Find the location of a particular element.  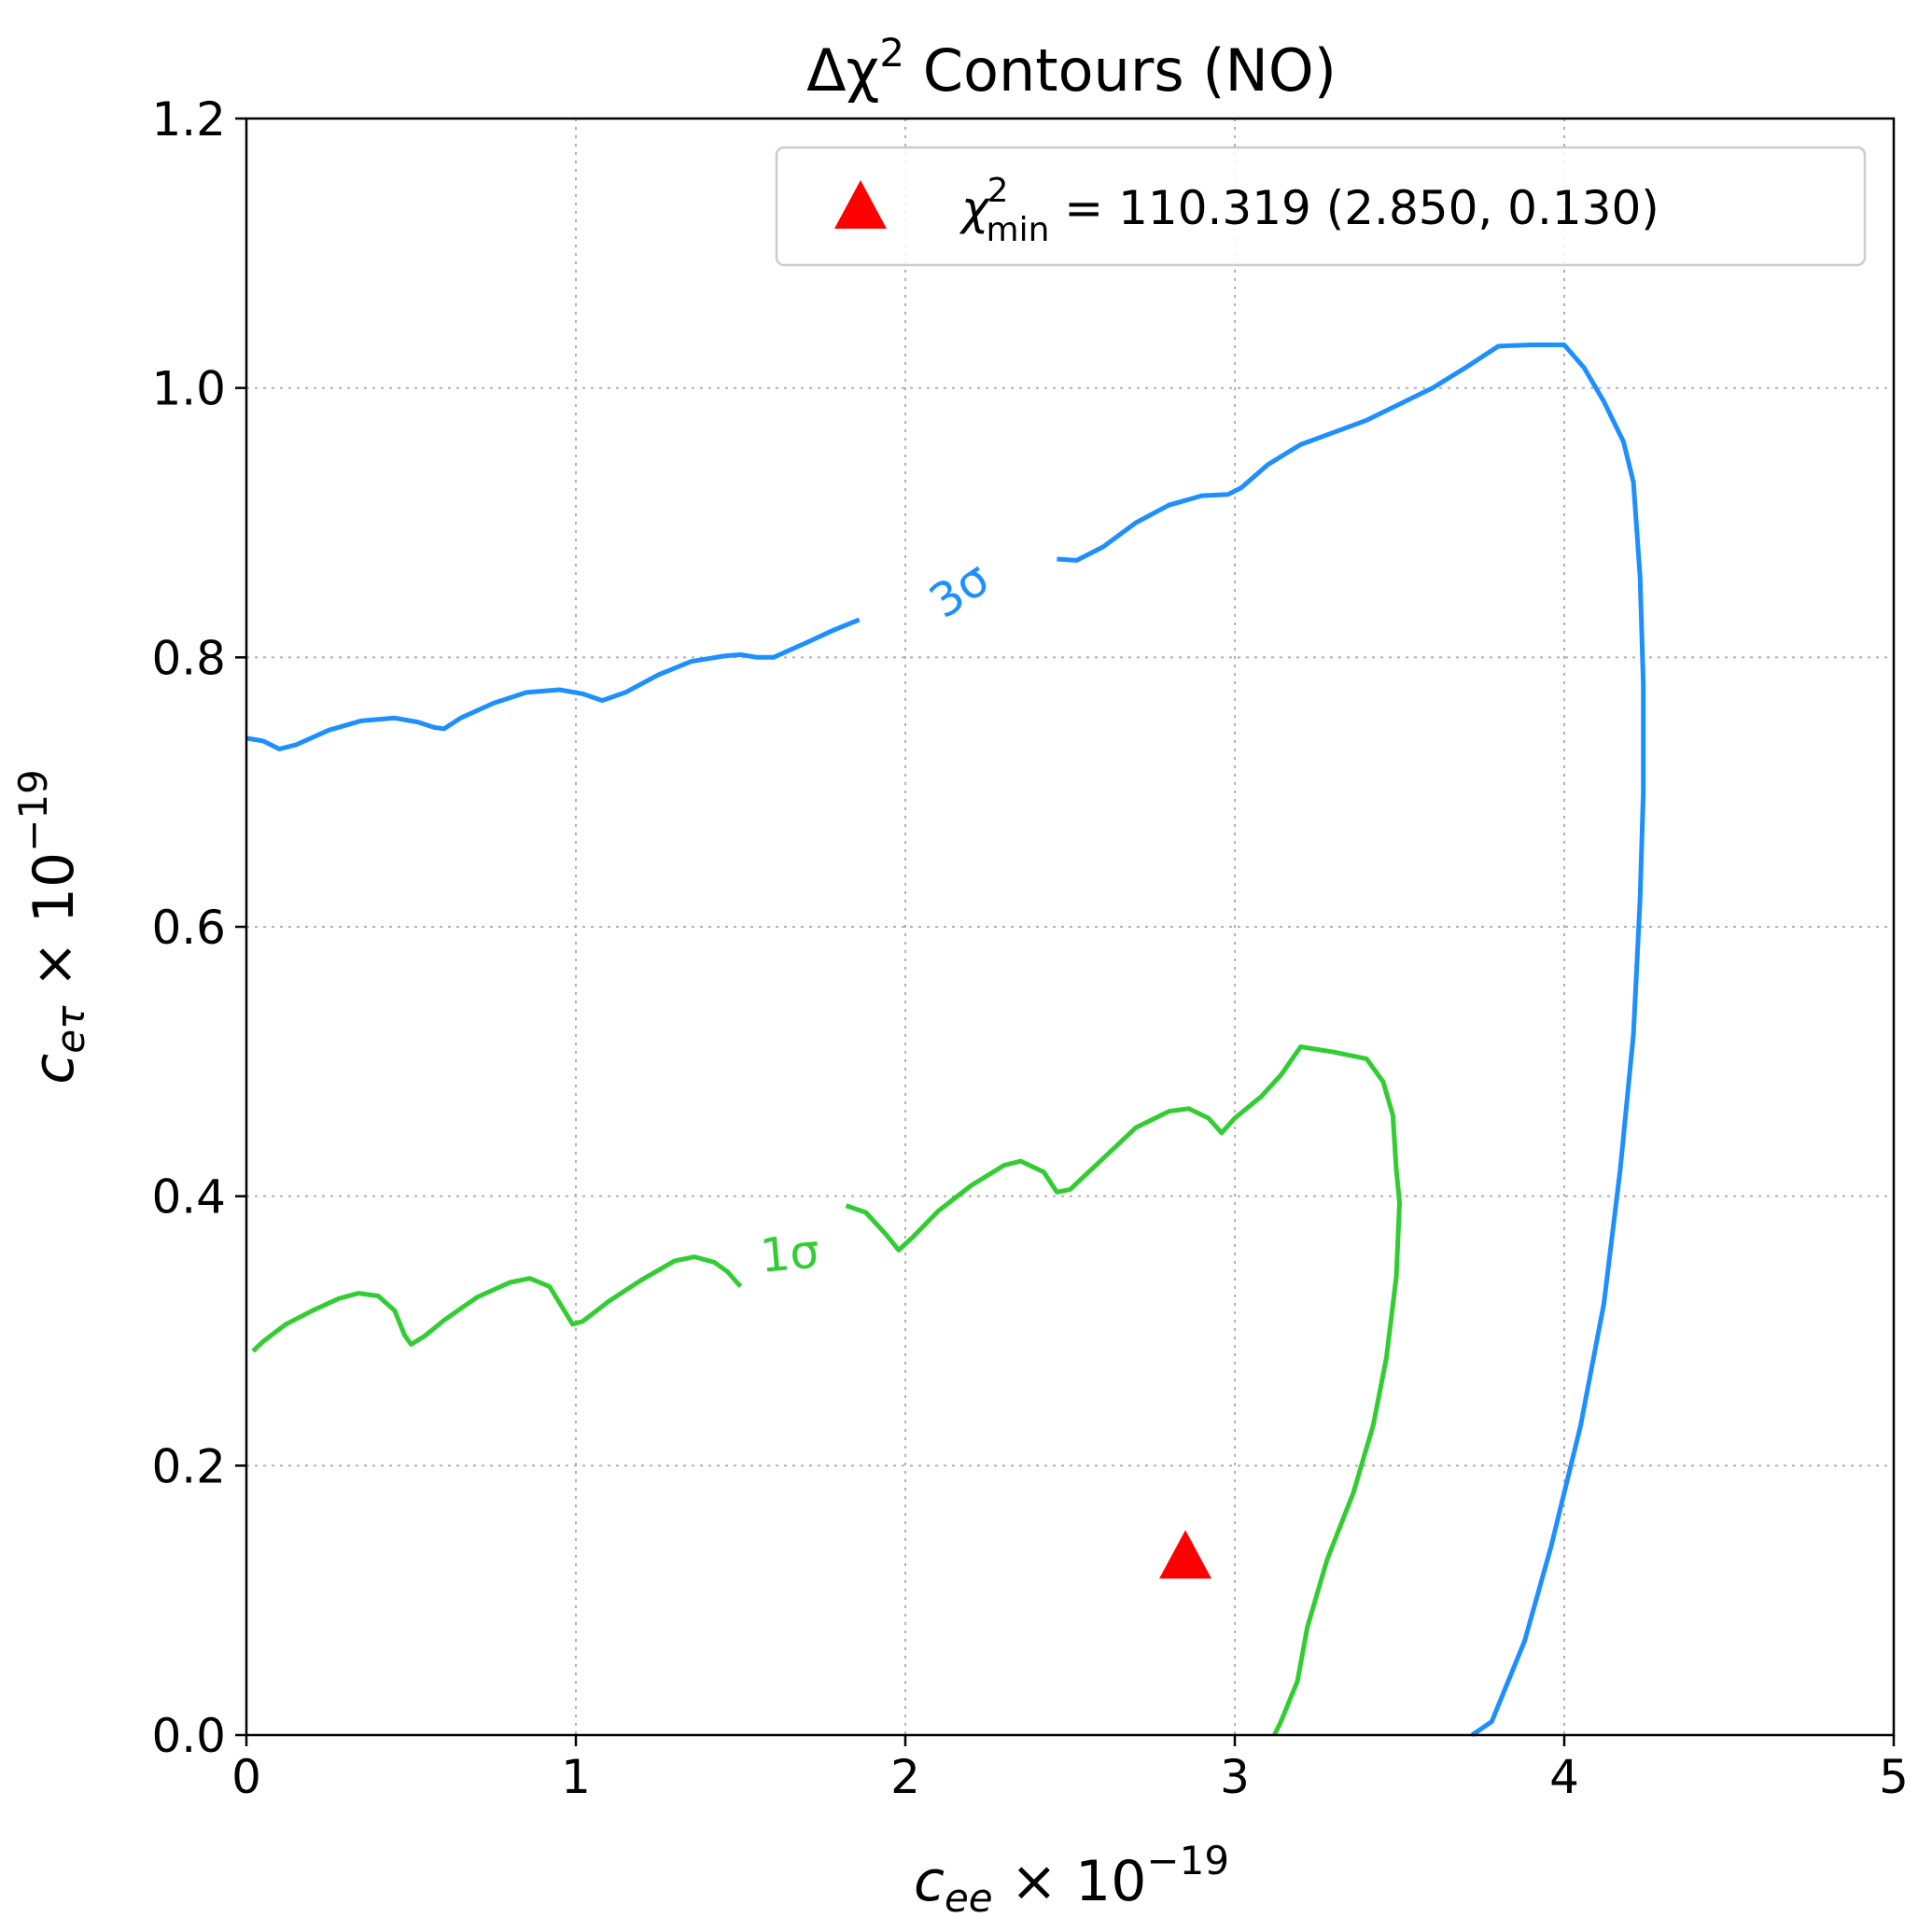

y-tick-label-3: 0.6 is located at coordinates (188, 928).